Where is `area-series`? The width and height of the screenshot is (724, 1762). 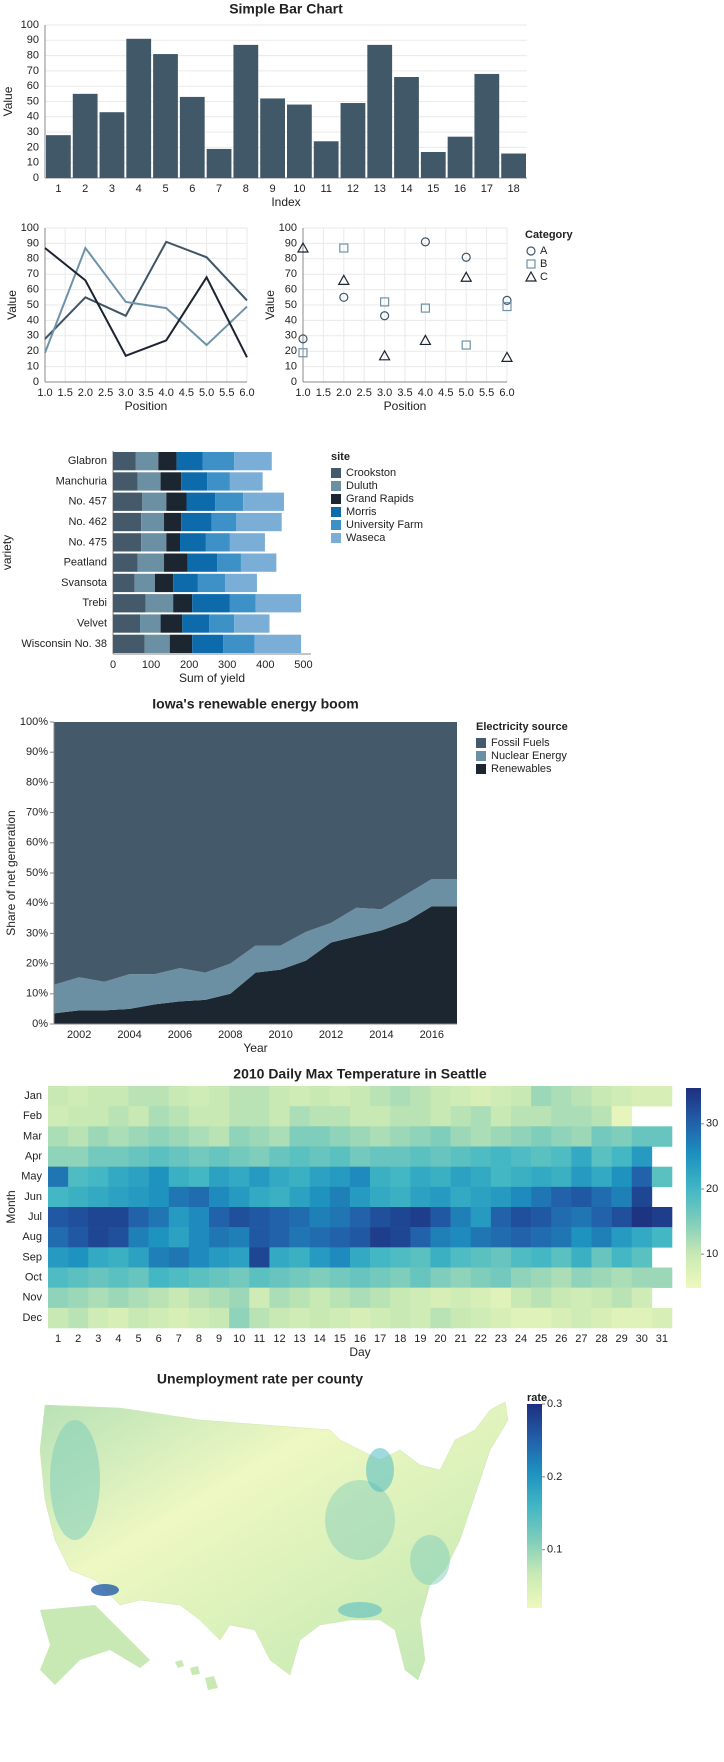 area-series is located at coordinates (255, 946).